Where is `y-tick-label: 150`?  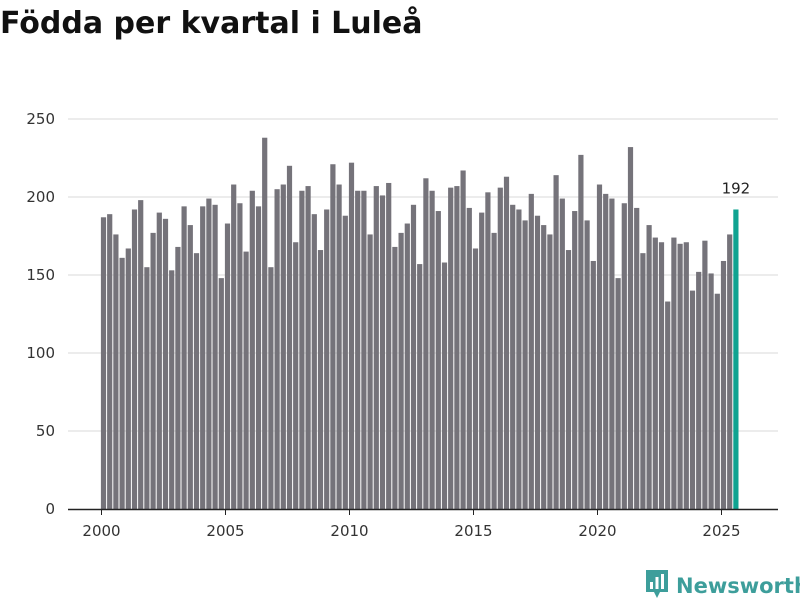 y-tick-label: 150 is located at coordinates (40, 275).